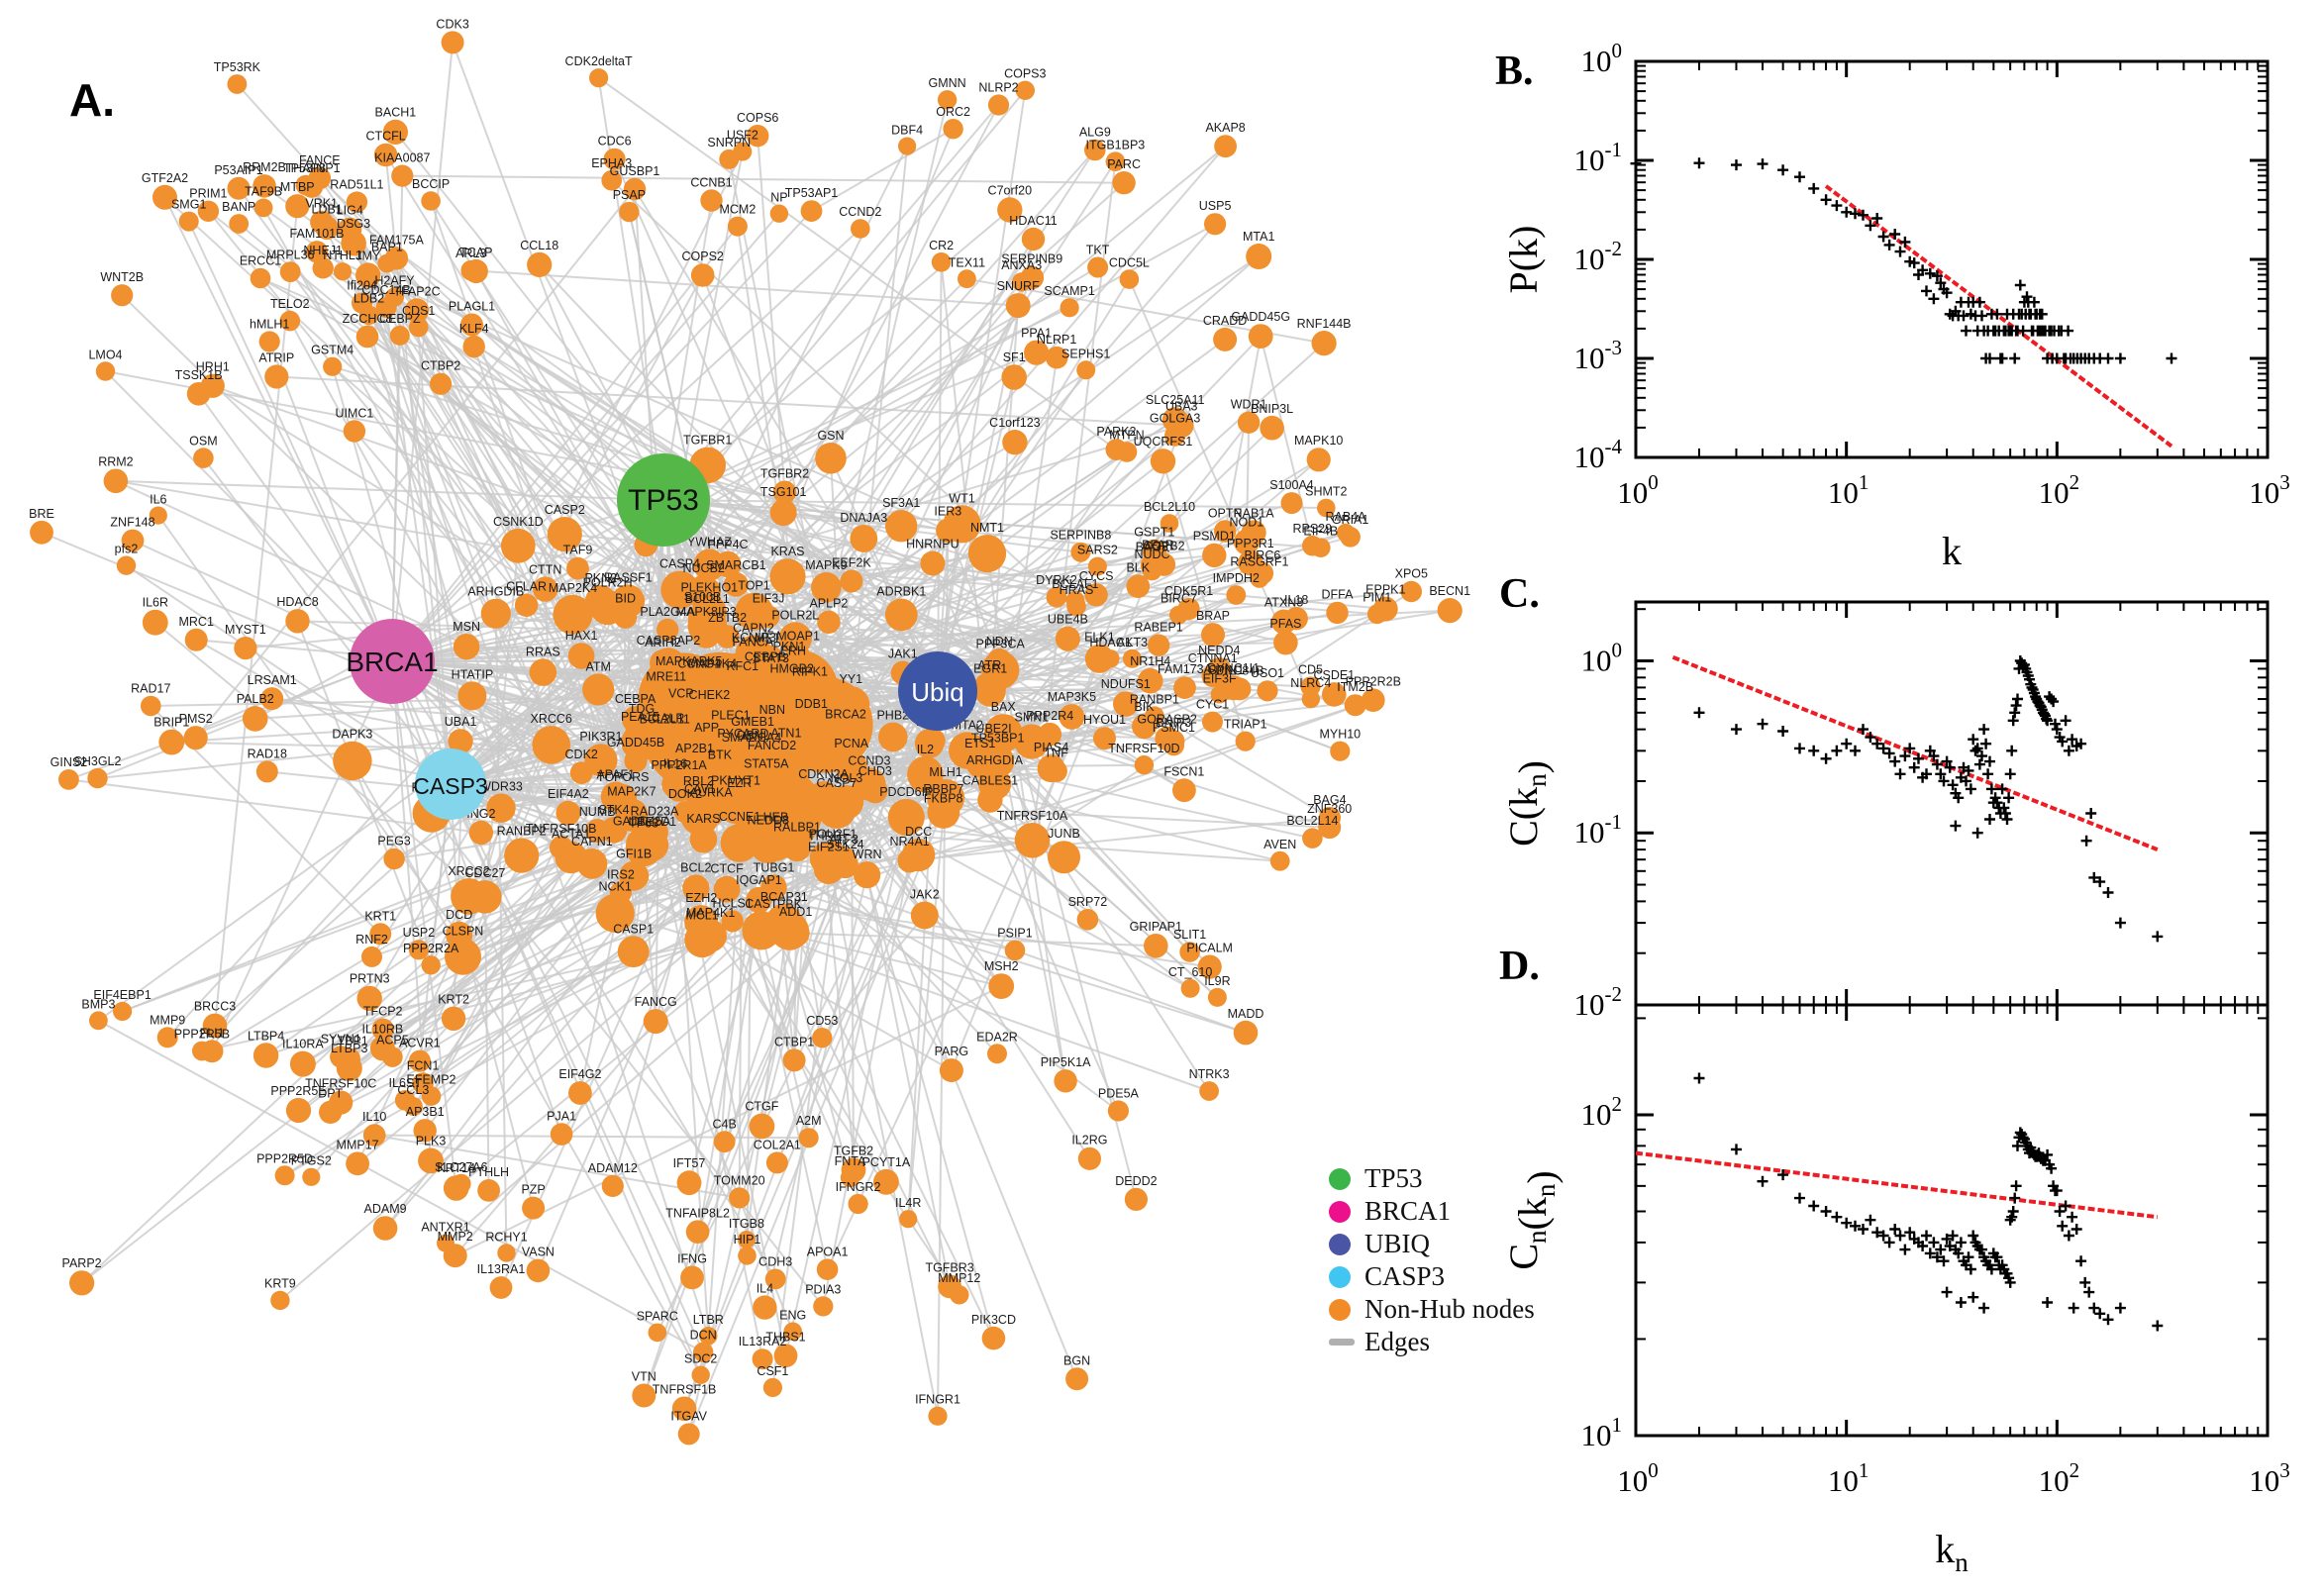  I want to click on network-node-label: MADD, so click(1246, 1014).